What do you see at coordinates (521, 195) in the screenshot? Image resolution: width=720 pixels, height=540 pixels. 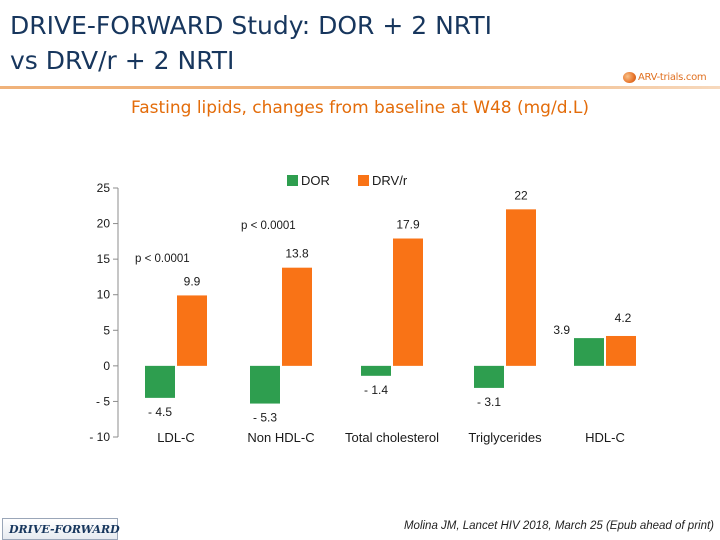 I see `drv-value-label: 22` at bounding box center [521, 195].